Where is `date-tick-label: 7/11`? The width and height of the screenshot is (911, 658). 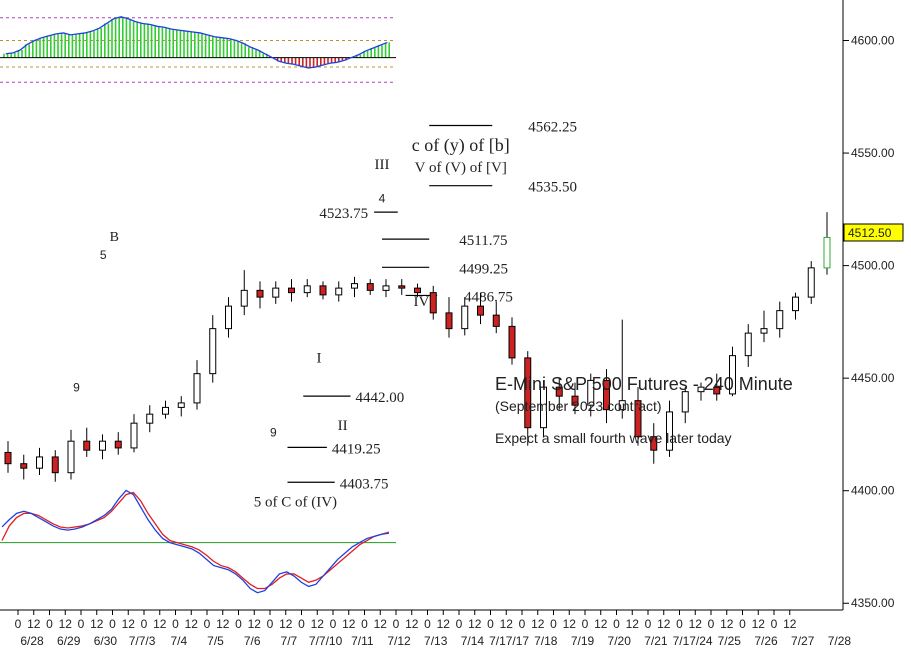 date-tick-label: 7/11 is located at coordinates (362, 641).